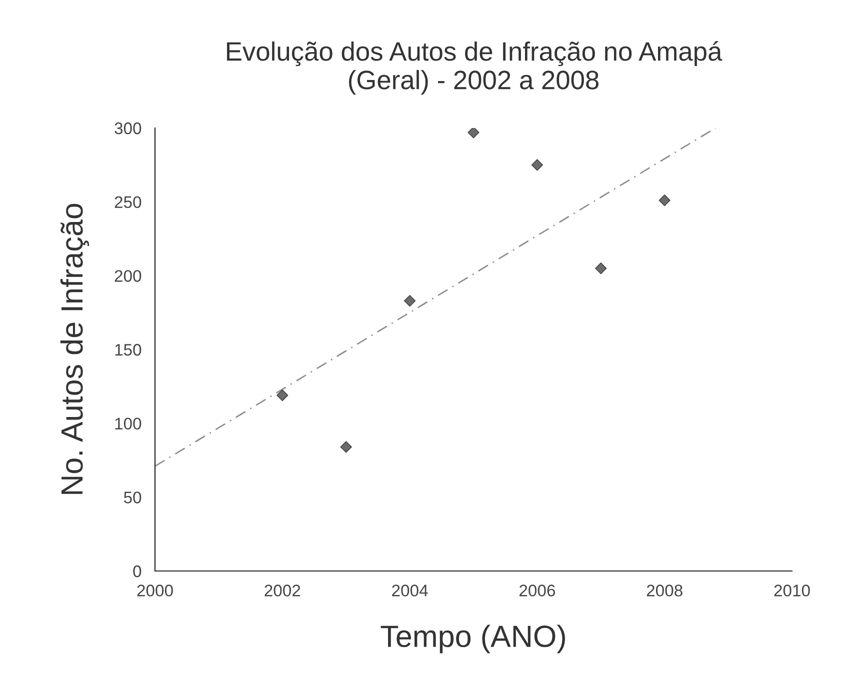 The image size is (861, 679). What do you see at coordinates (792, 590) in the screenshot?
I see `x-tick-label: 2010` at bounding box center [792, 590].